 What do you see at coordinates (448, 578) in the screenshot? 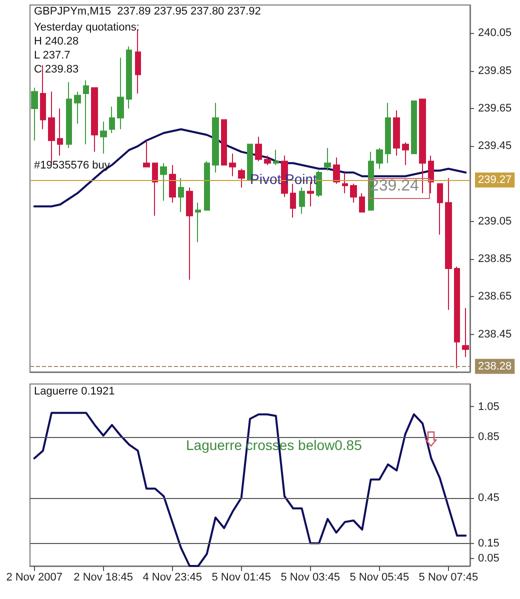
I see `x-tick-label: 5 Nov 07:45` at bounding box center [448, 578].